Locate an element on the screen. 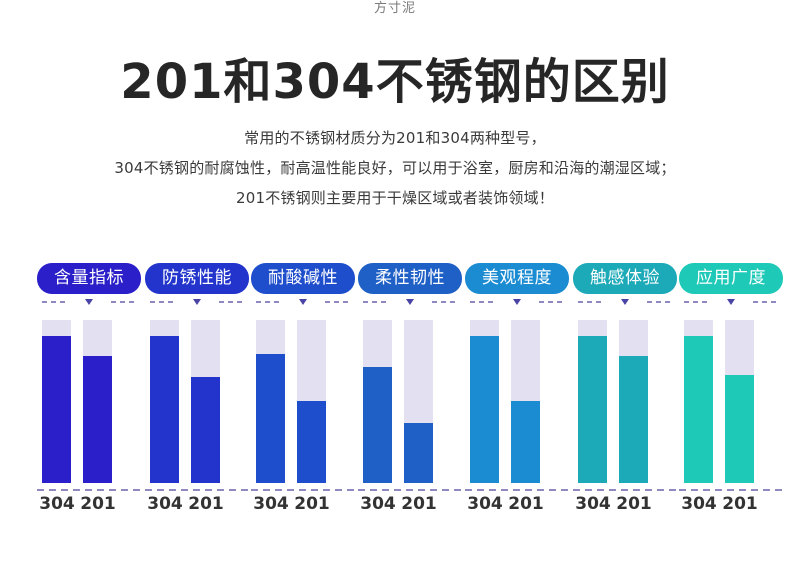 The image size is (790, 588). category-label: 含量指标 is located at coordinates (89, 278).